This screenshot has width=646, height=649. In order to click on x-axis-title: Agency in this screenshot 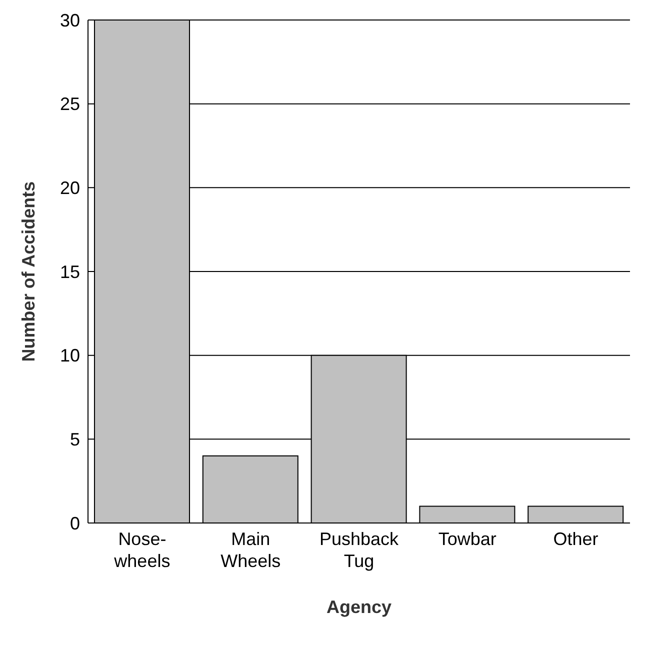, I will do `click(359, 607)`.